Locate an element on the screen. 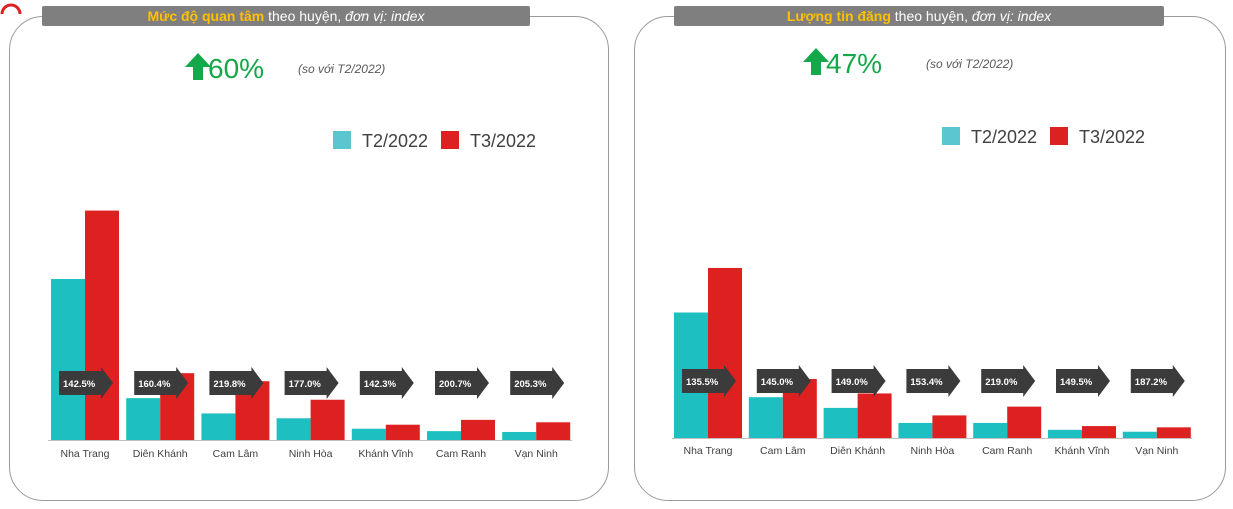  growth-label: 177.0% is located at coordinates (305, 384).